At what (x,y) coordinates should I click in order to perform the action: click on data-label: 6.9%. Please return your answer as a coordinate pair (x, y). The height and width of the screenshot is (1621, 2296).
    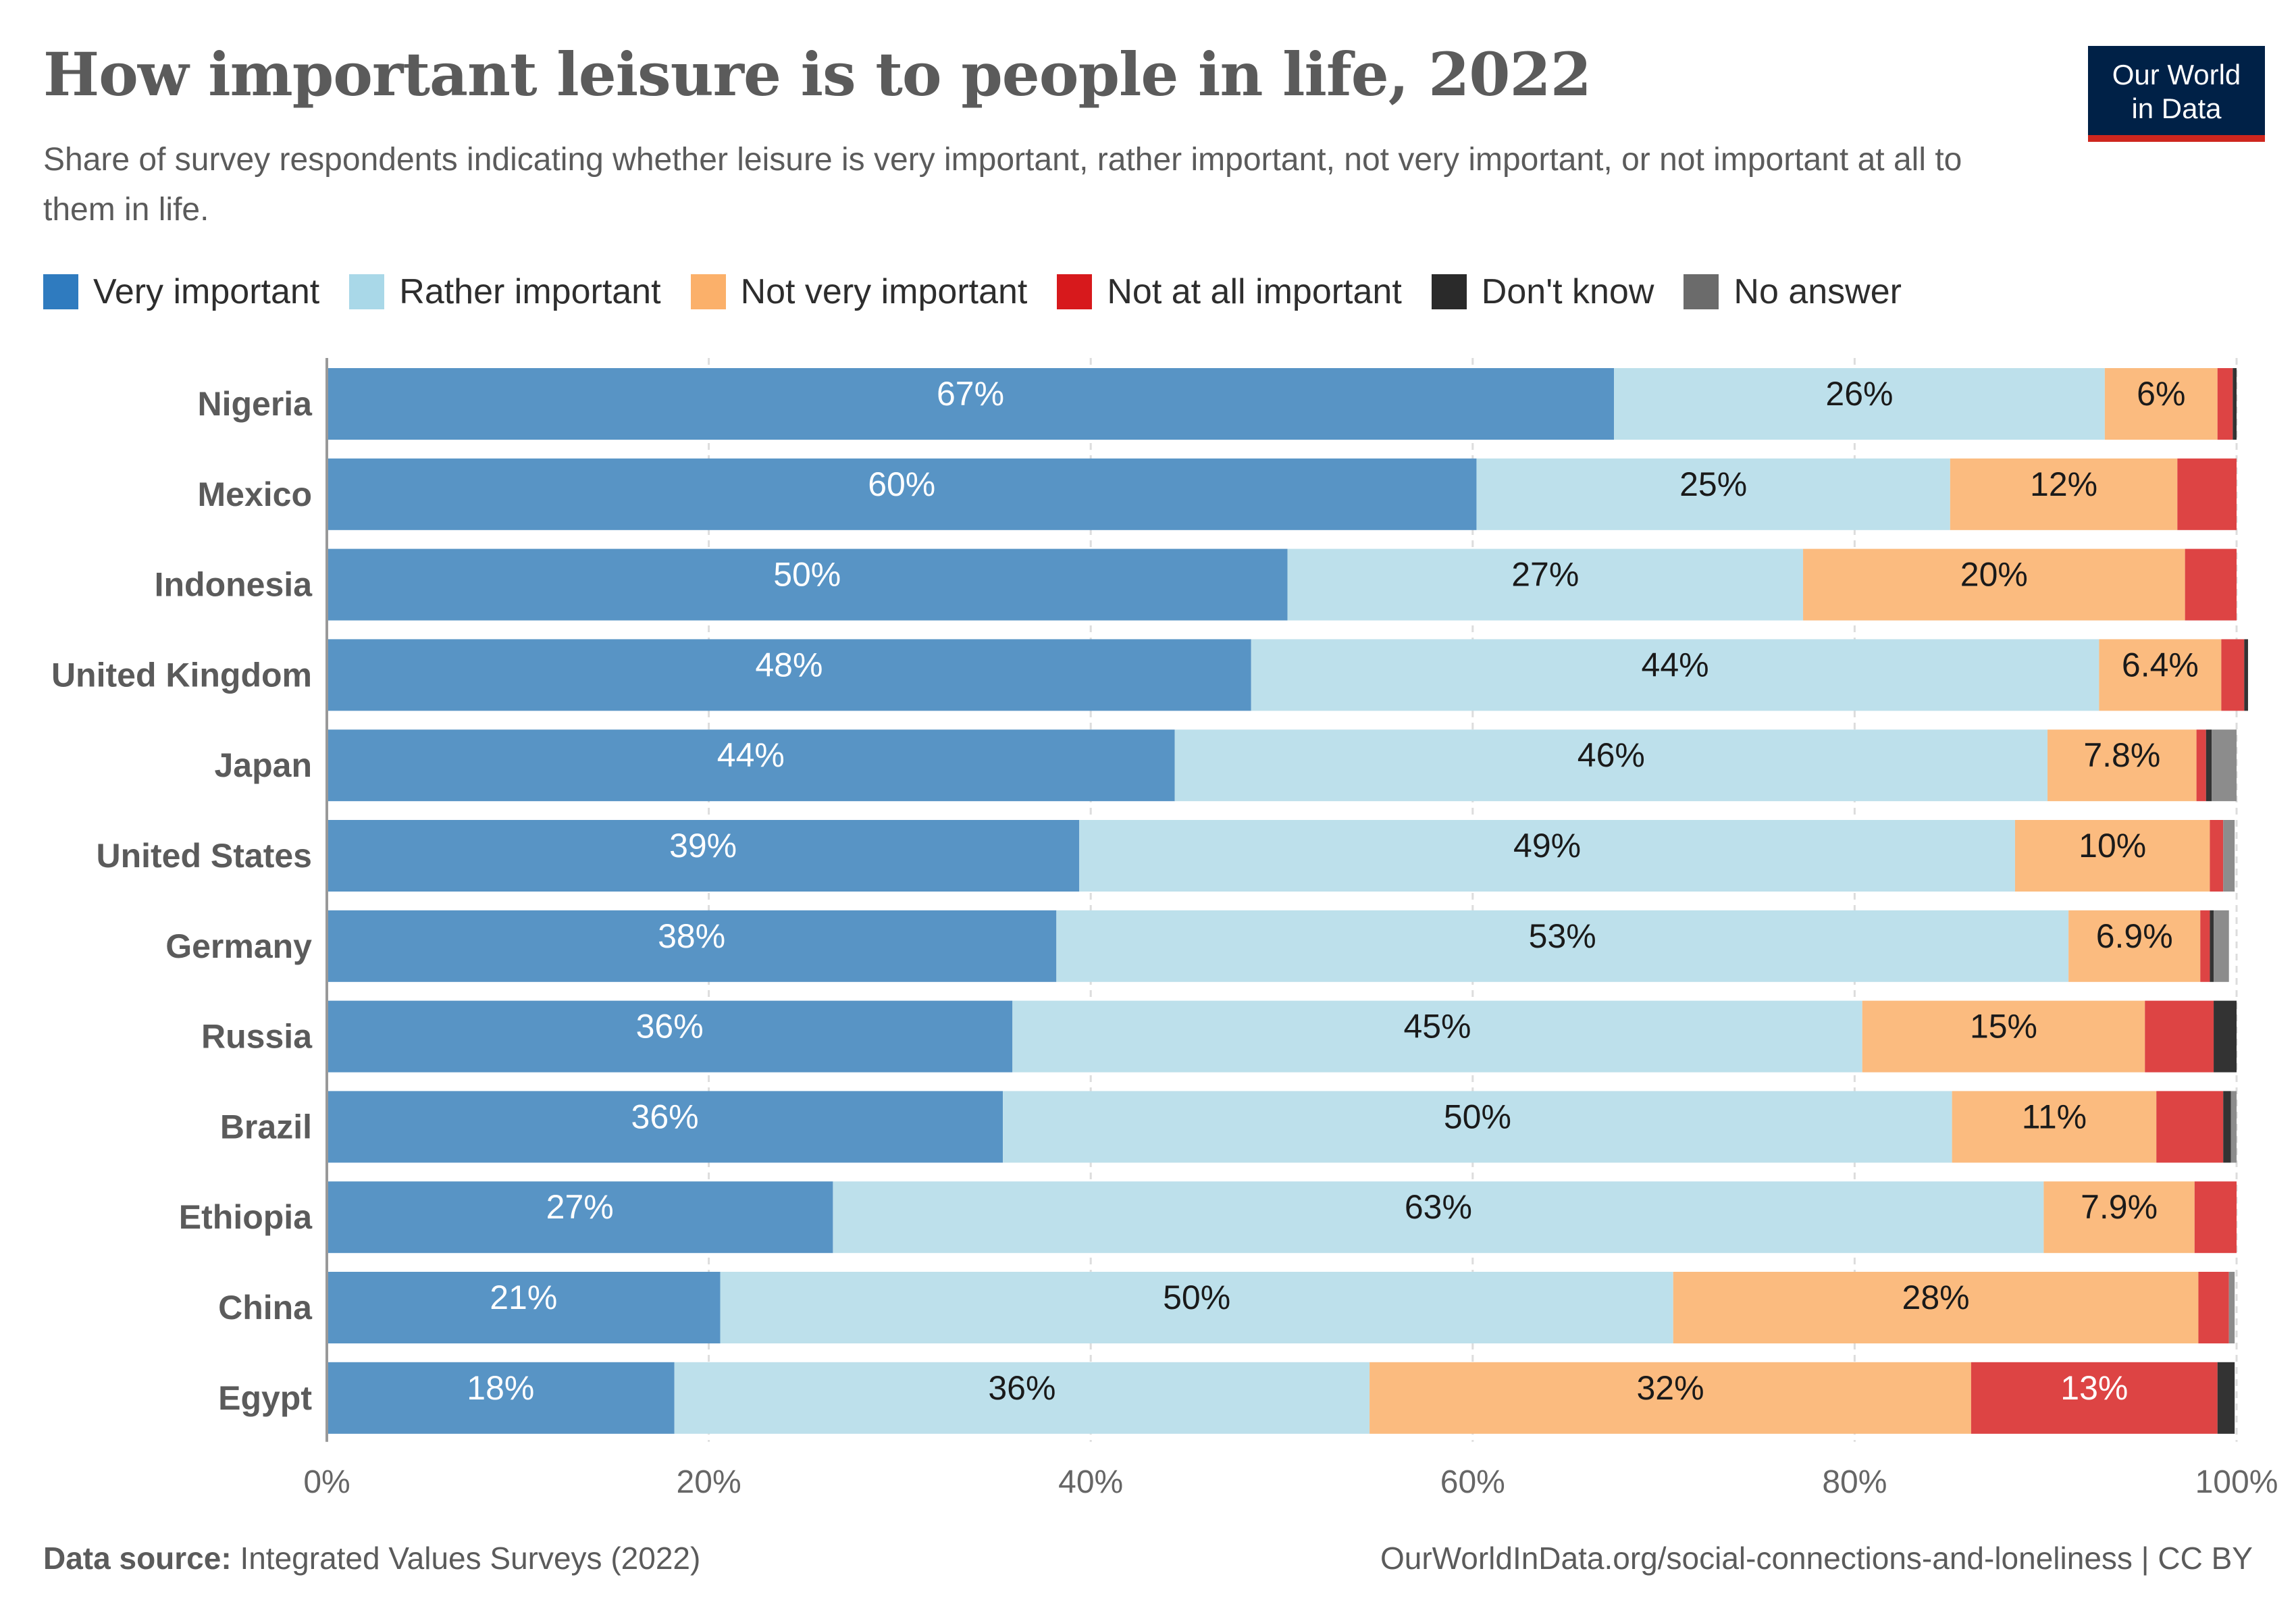
    Looking at the image, I should click on (2134, 936).